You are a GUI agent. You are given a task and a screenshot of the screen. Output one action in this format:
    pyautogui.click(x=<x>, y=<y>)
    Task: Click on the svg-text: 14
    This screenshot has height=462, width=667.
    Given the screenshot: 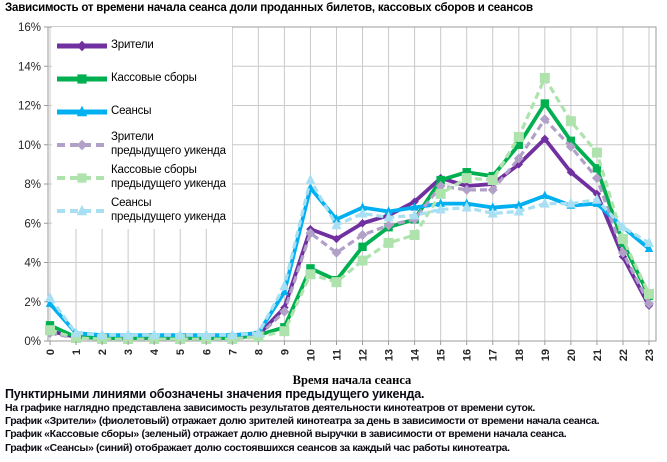 What is the action you would take?
    pyautogui.click(x=416, y=354)
    